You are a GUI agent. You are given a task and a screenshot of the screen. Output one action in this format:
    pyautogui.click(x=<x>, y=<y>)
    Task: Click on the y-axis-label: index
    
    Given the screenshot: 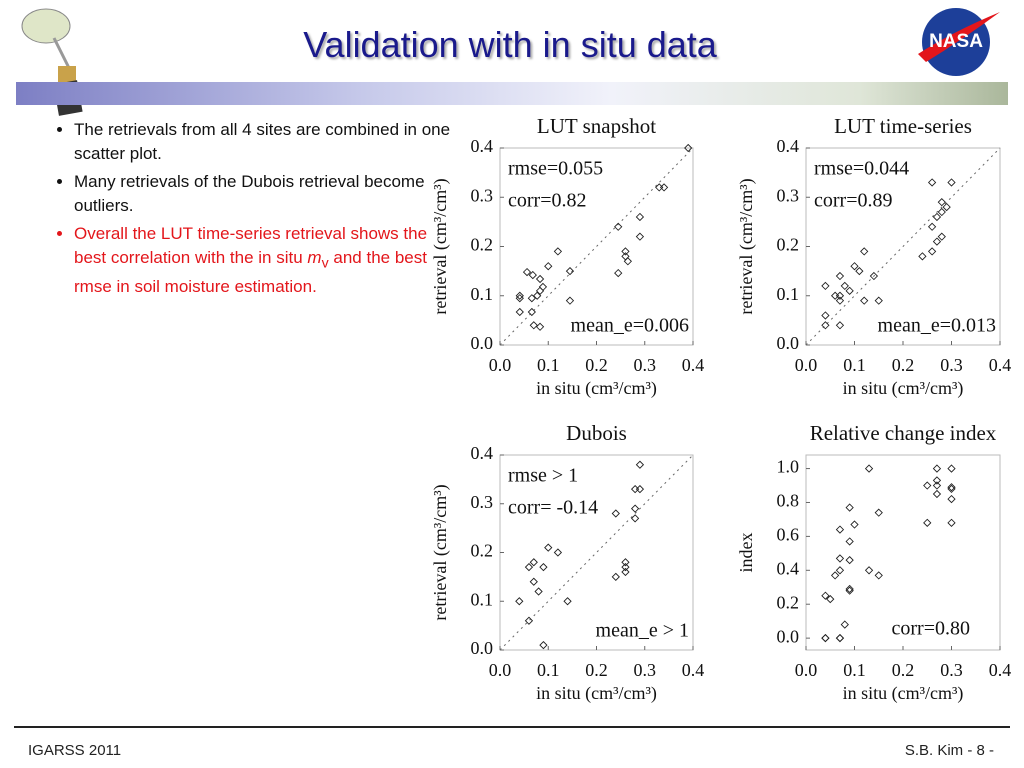 What is the action you would take?
    pyautogui.click(x=746, y=553)
    